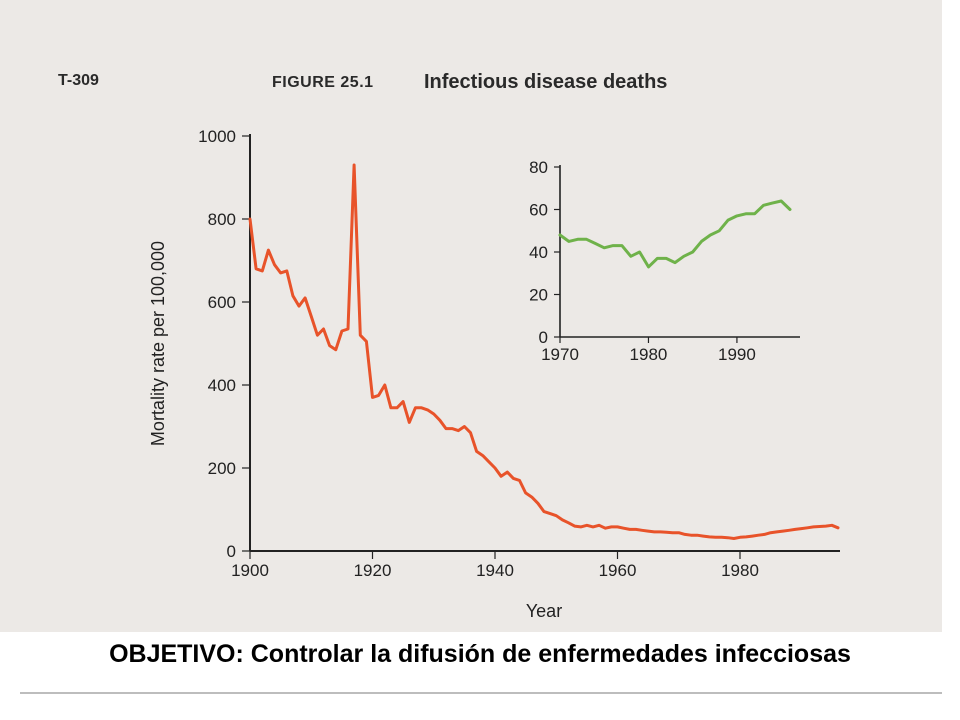 The image size is (960, 720). Describe the element at coordinates (250, 570) in the screenshot. I see `main-x-tick-label: 1900` at that location.